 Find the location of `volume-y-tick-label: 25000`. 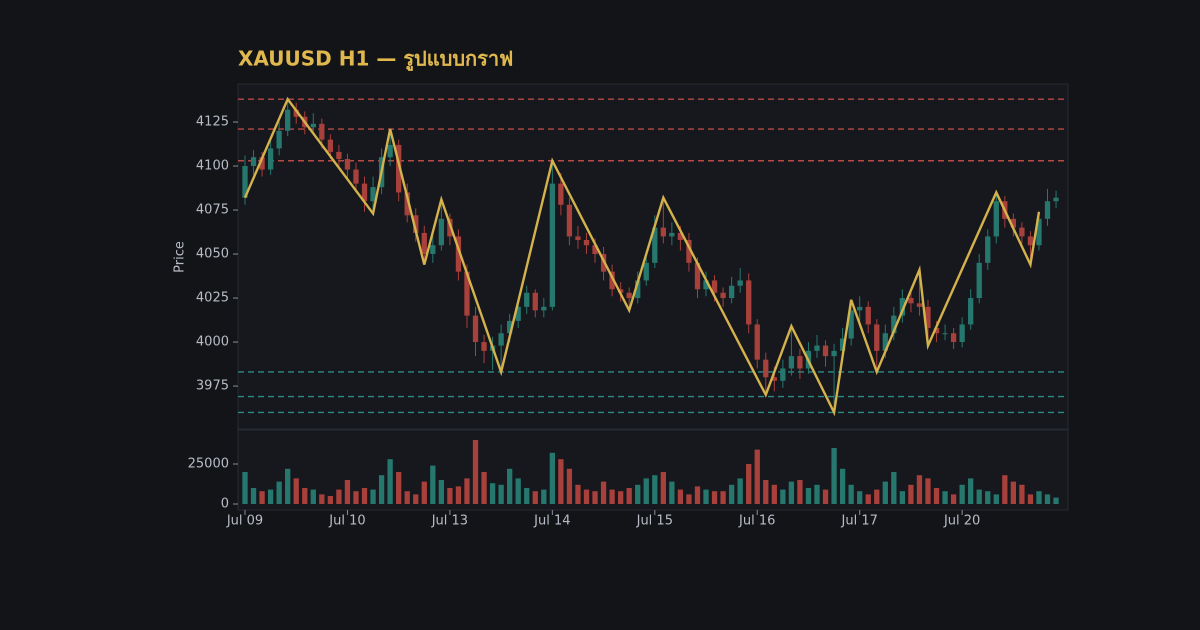

volume-y-tick-label: 25000 is located at coordinates (208, 464).